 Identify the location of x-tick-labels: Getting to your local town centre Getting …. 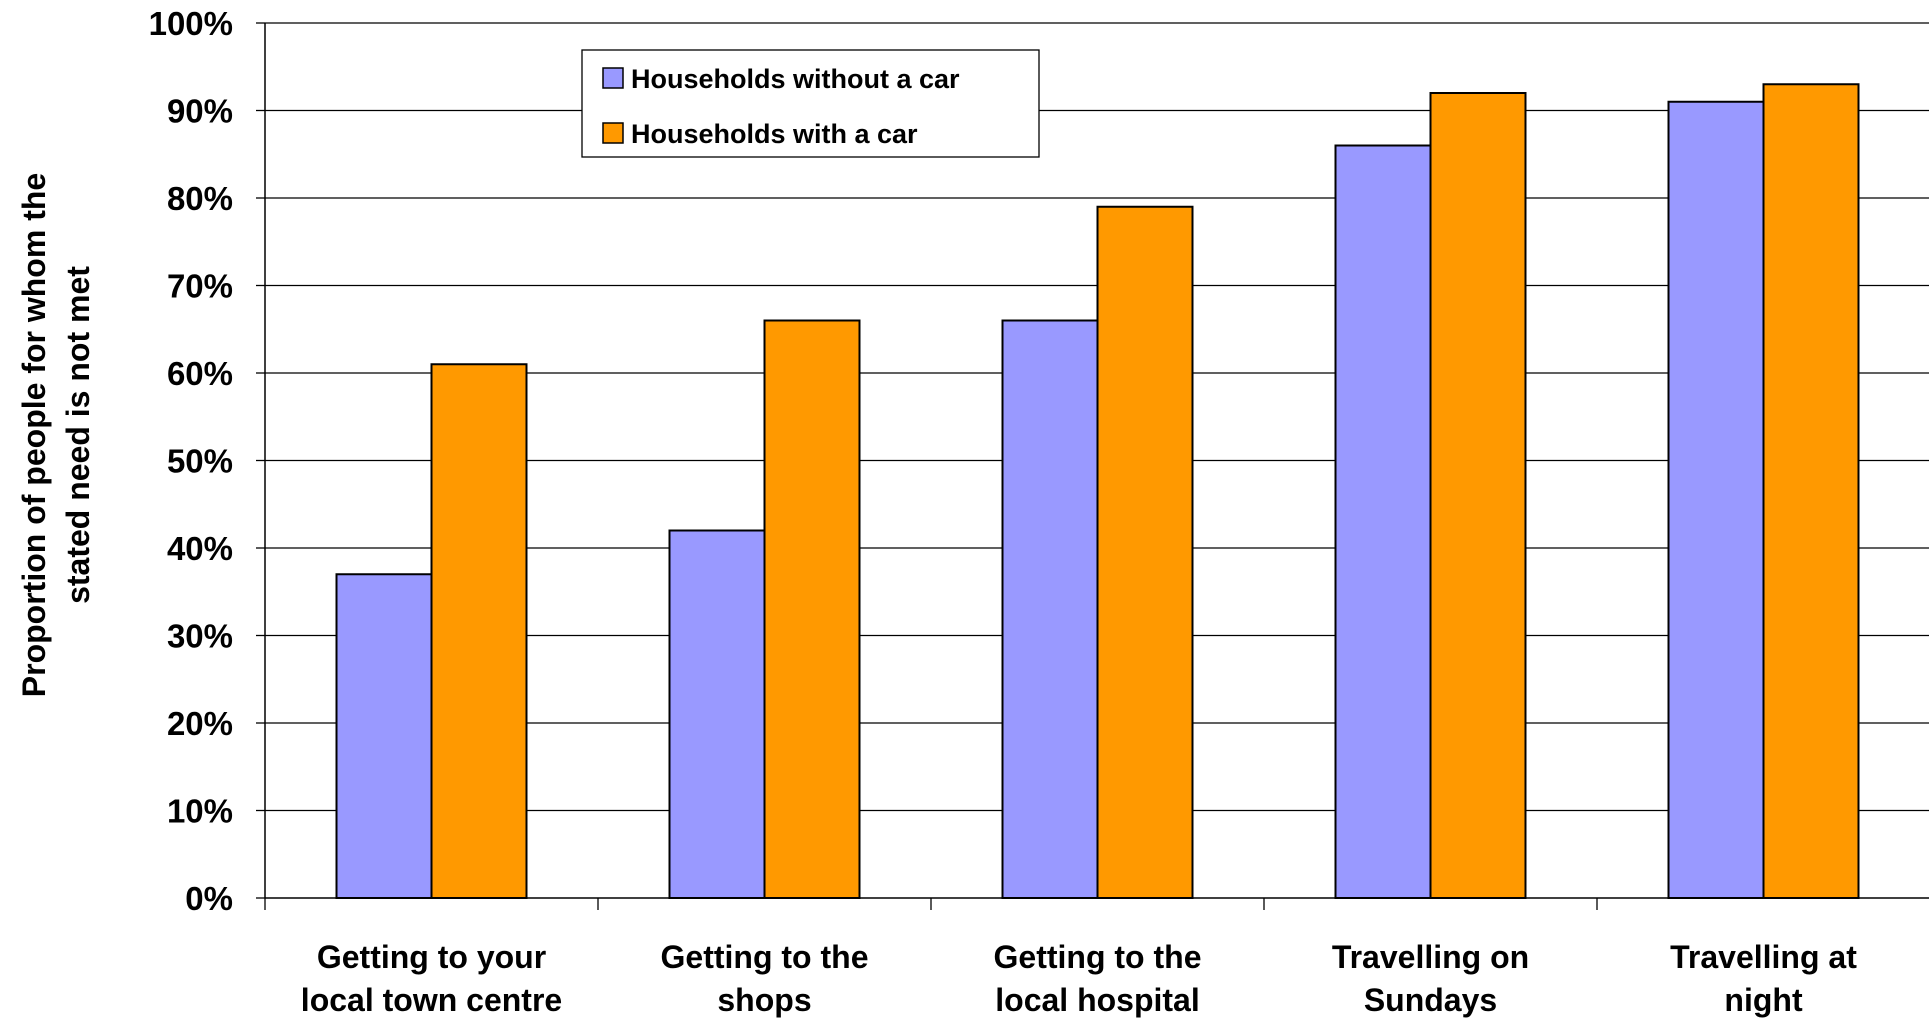
(1079, 978).